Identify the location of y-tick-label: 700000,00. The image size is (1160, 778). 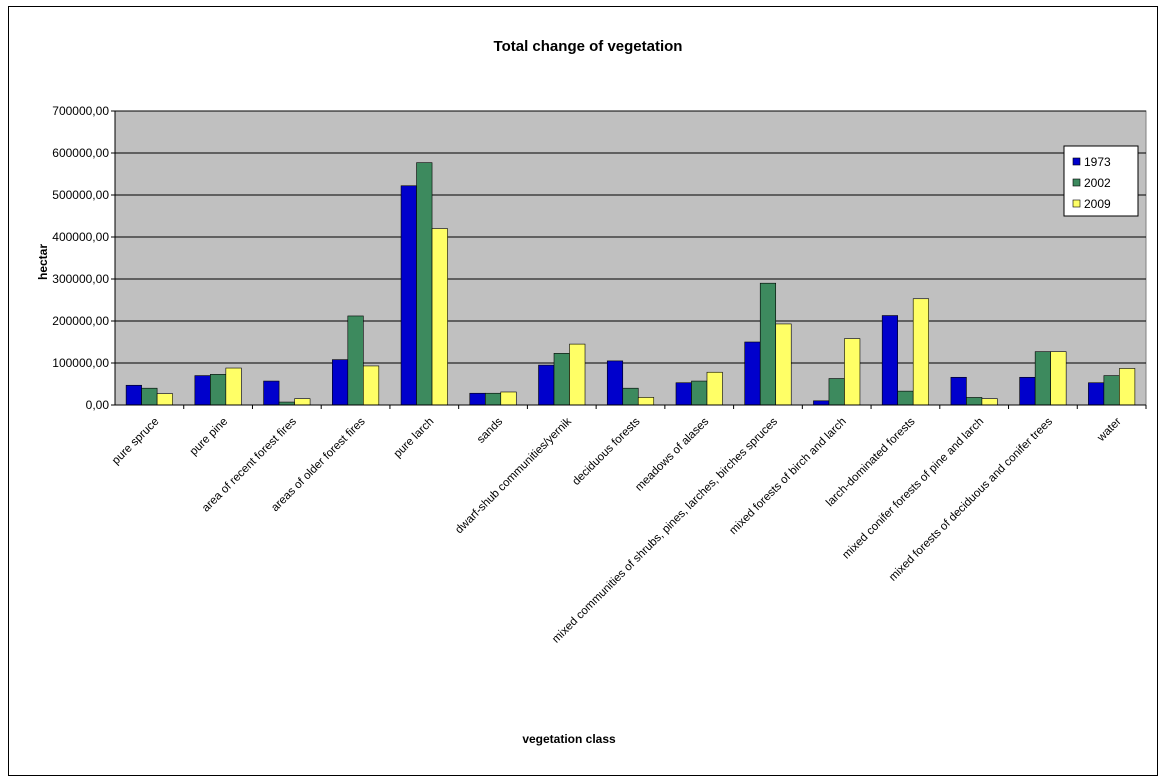
(80, 111).